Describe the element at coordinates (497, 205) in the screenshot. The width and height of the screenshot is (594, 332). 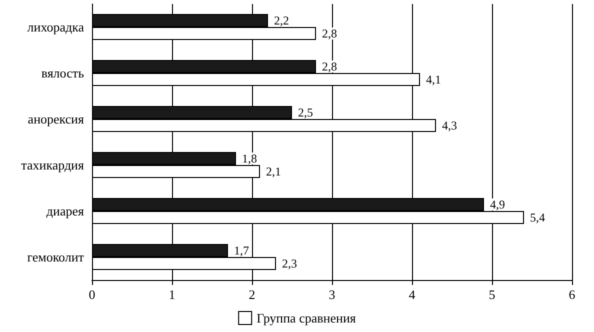
I see `data-label: 4,9` at that location.